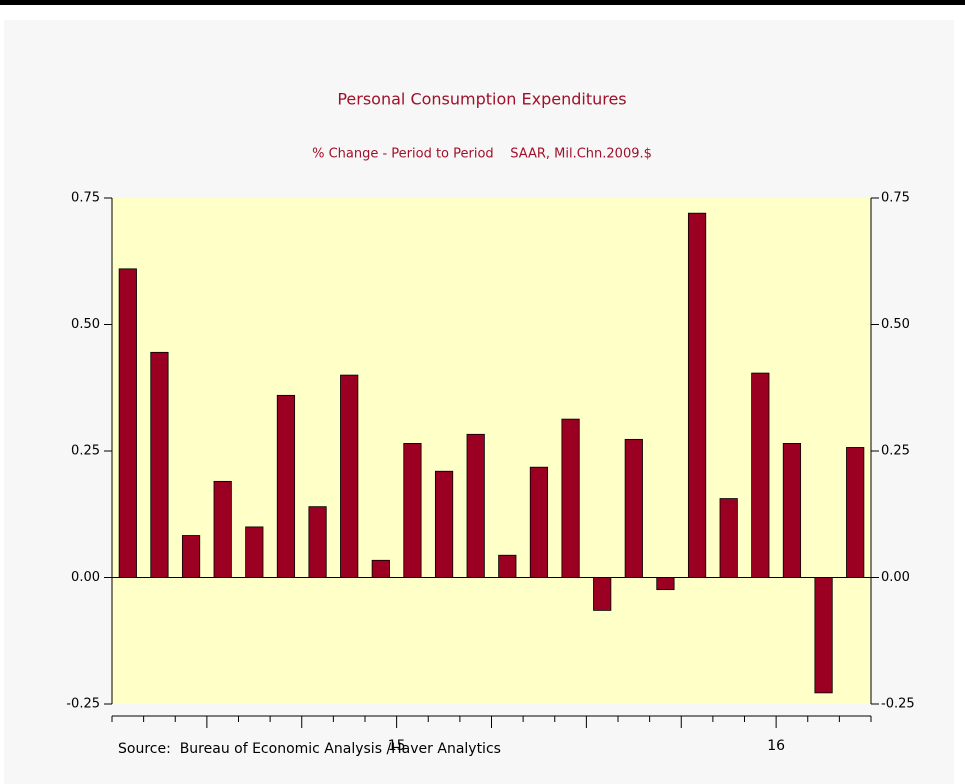 The image size is (965, 784). I want to click on y-tick-label: 0.00, so click(85, 577).